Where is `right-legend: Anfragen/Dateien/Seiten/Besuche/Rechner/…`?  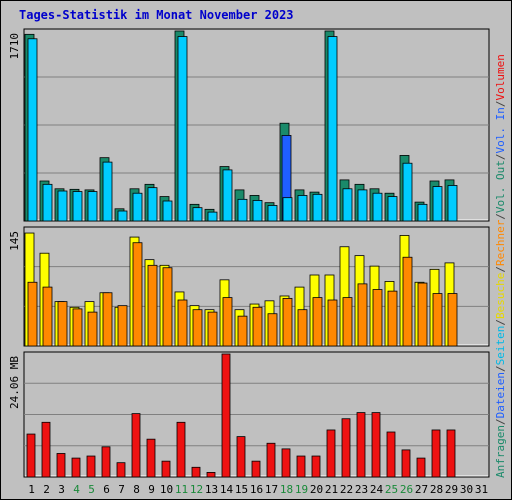 right-legend: Anfragen/Dateien/Seiten/Besuche/Rechner/… is located at coordinates (500, 266).